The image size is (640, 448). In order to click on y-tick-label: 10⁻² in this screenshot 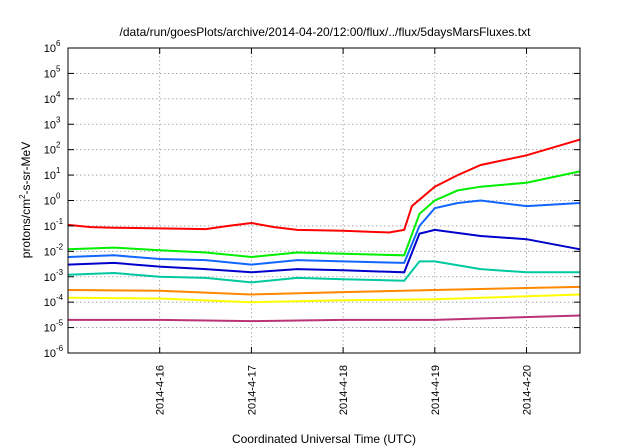, I will do `click(54, 250)`.